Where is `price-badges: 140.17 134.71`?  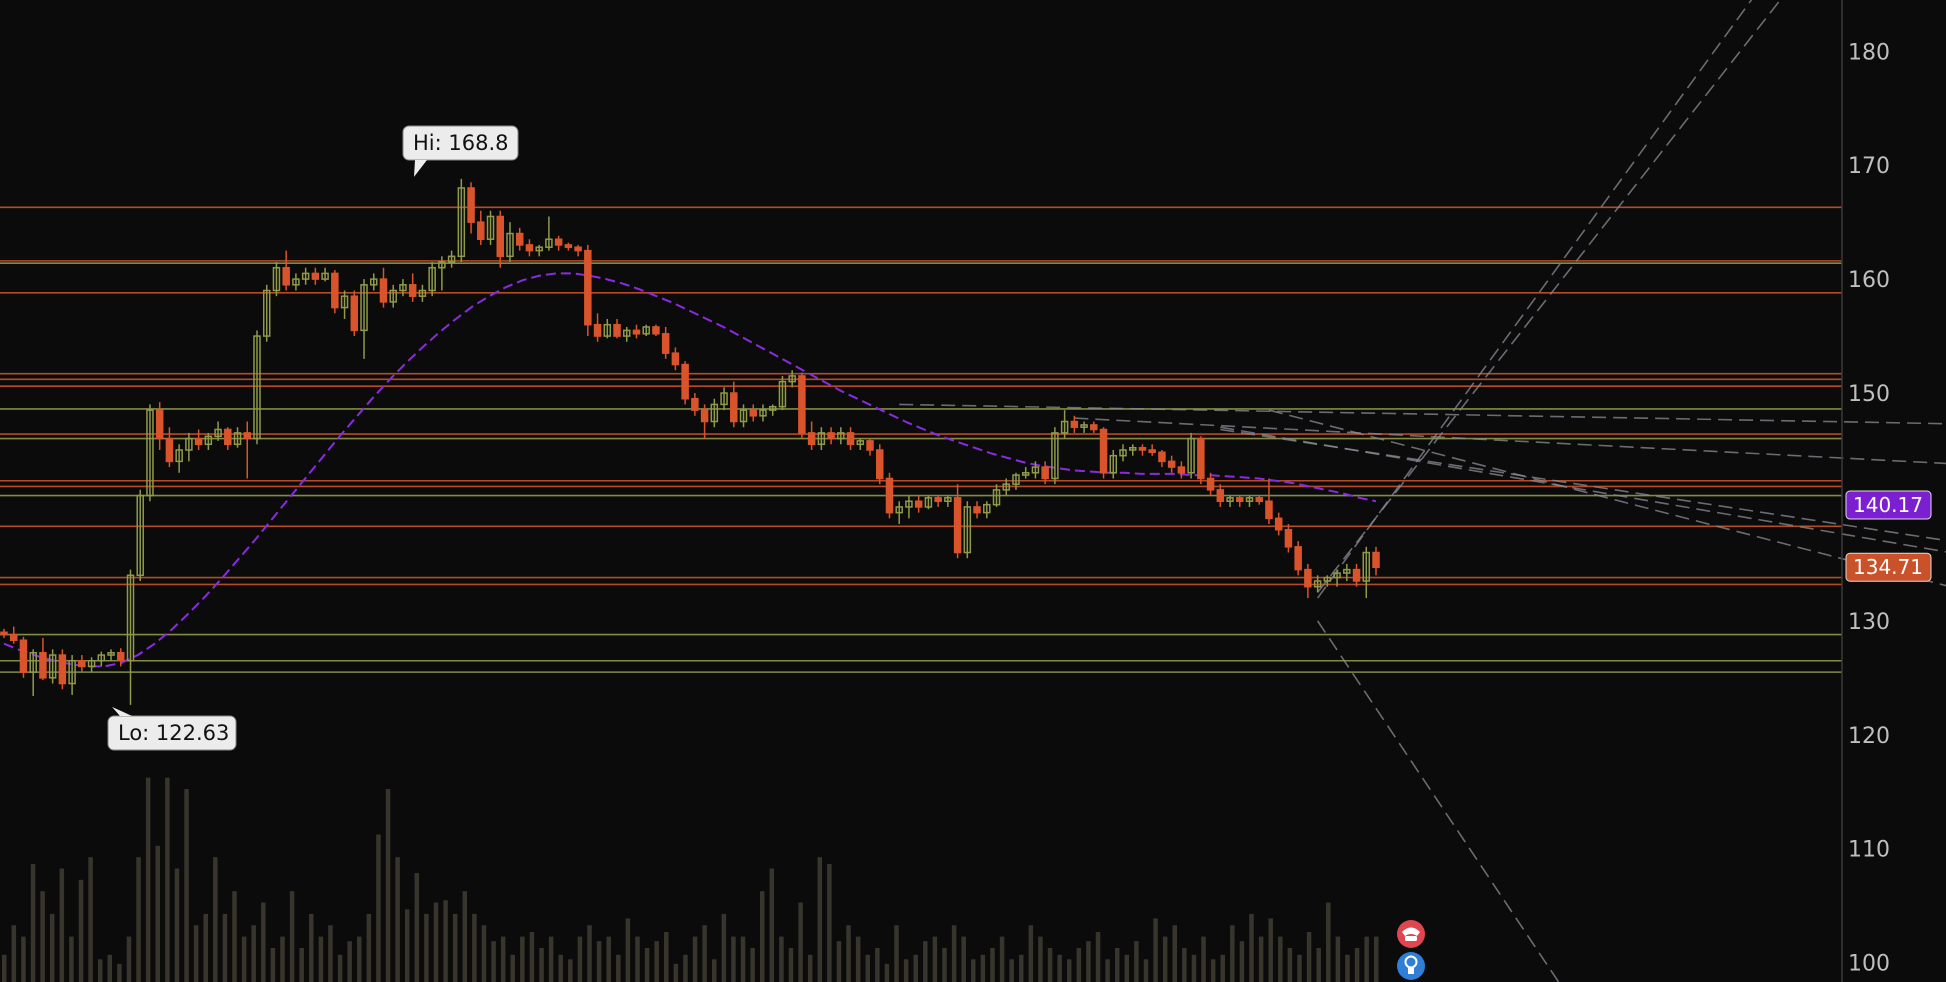
price-badges: 140.17 134.71 is located at coordinates (1888, 536).